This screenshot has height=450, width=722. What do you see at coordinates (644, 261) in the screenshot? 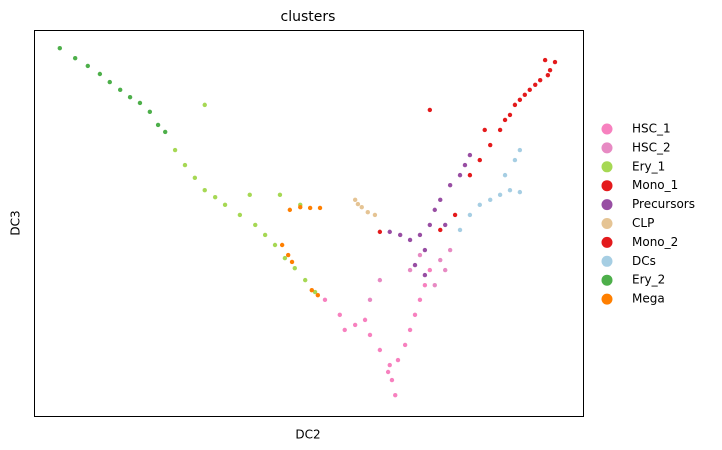
I see `legend-label: DCs` at bounding box center [644, 261].